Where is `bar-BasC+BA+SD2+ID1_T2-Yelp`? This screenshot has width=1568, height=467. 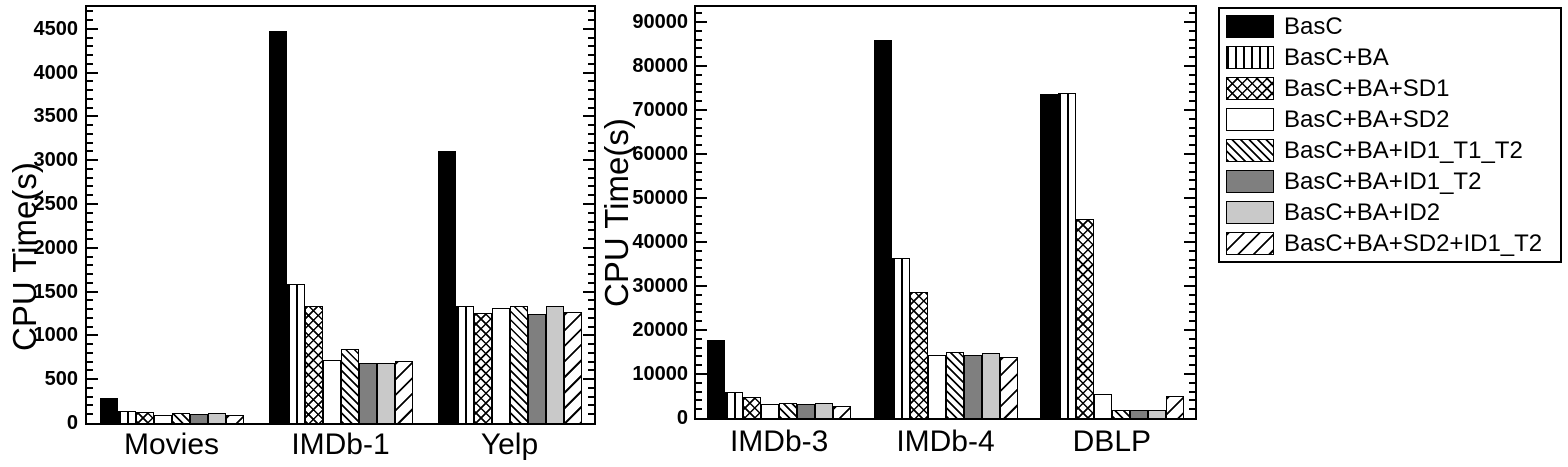 bar-BasC+BA+SD2+ID1_T2-Yelp is located at coordinates (573, 367).